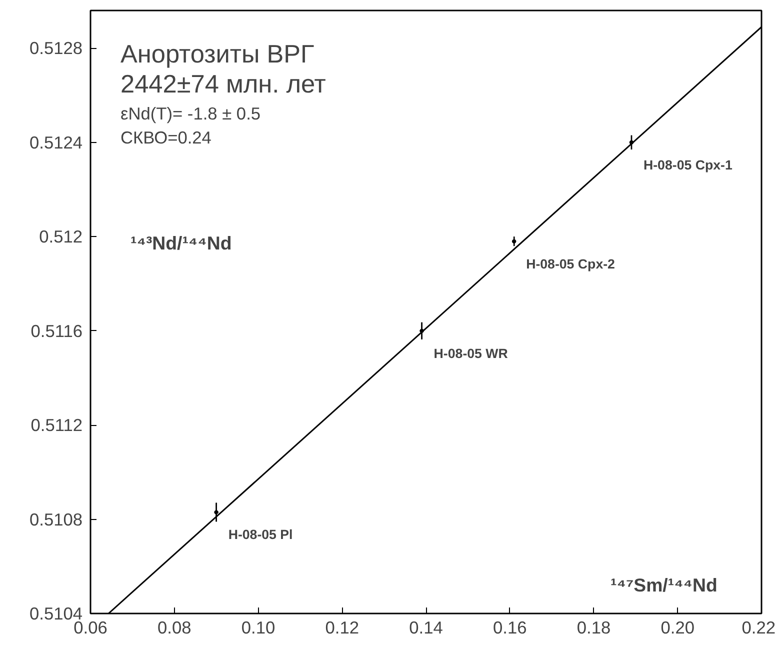 This screenshot has width=775, height=659. What do you see at coordinates (217, 54) in the screenshot?
I see `text: Анортозиты ВРГ` at bounding box center [217, 54].